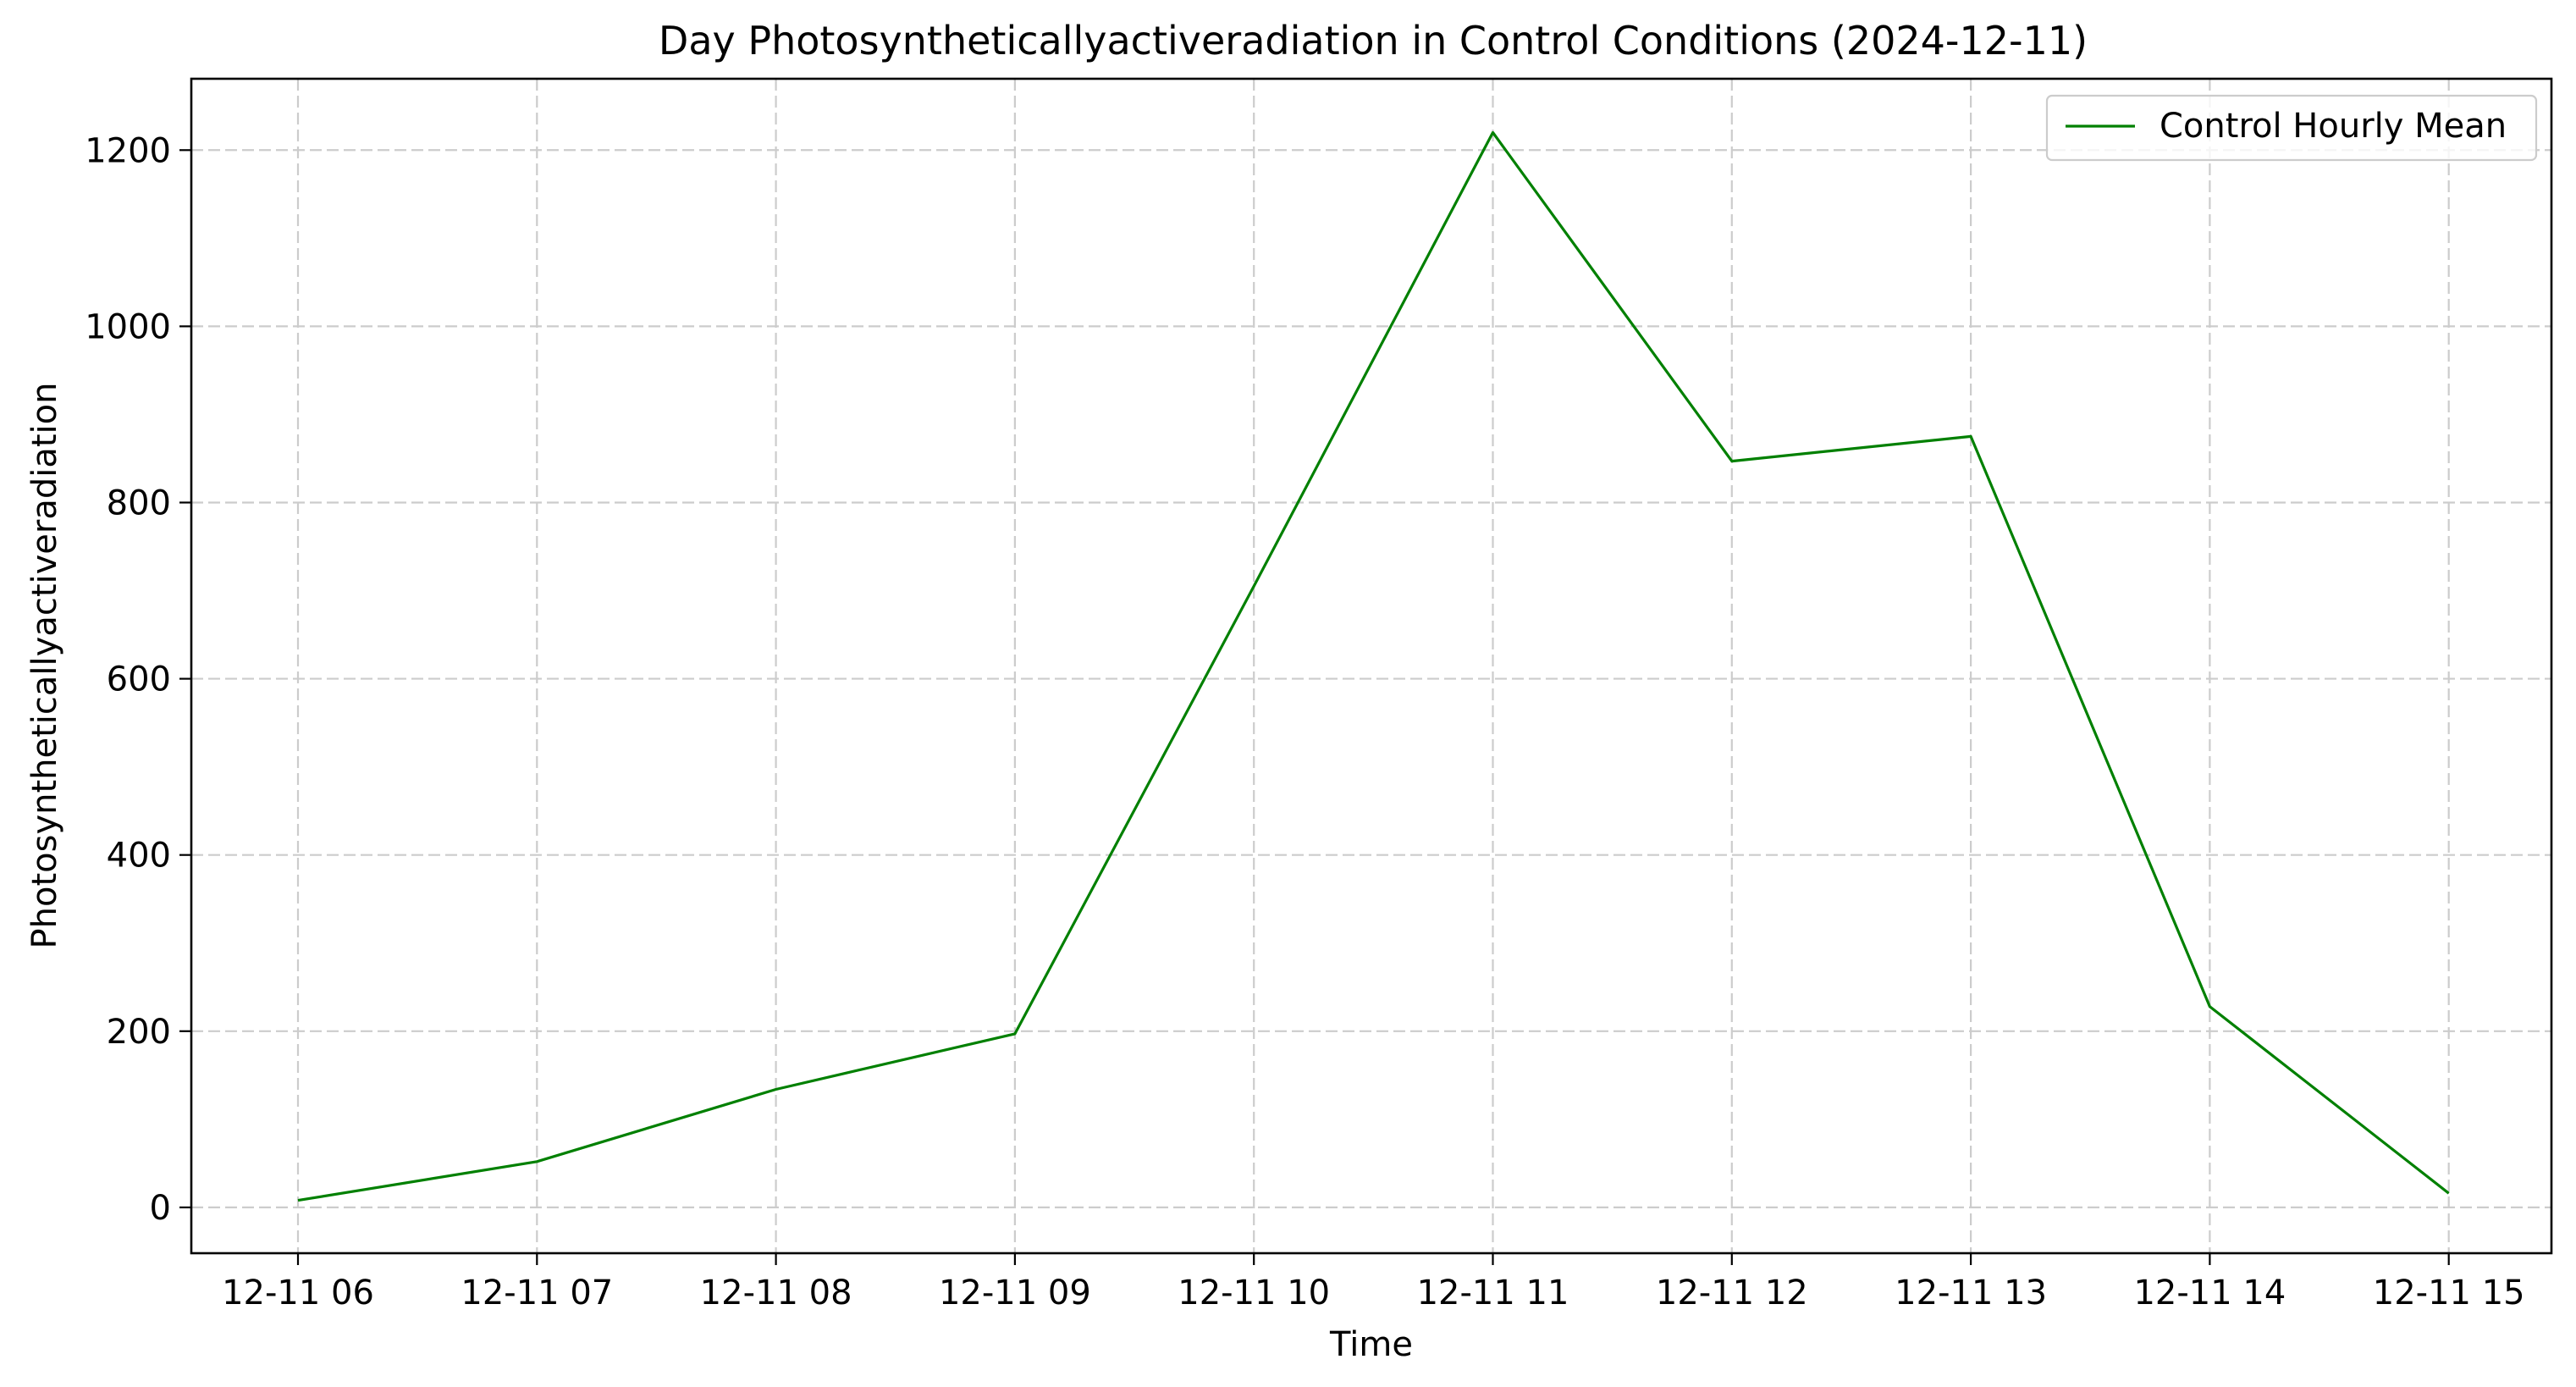 This screenshot has height=1387, width=2576. What do you see at coordinates (1254, 1293) in the screenshot?
I see `x-tick-label: 12-11 10` at bounding box center [1254, 1293].